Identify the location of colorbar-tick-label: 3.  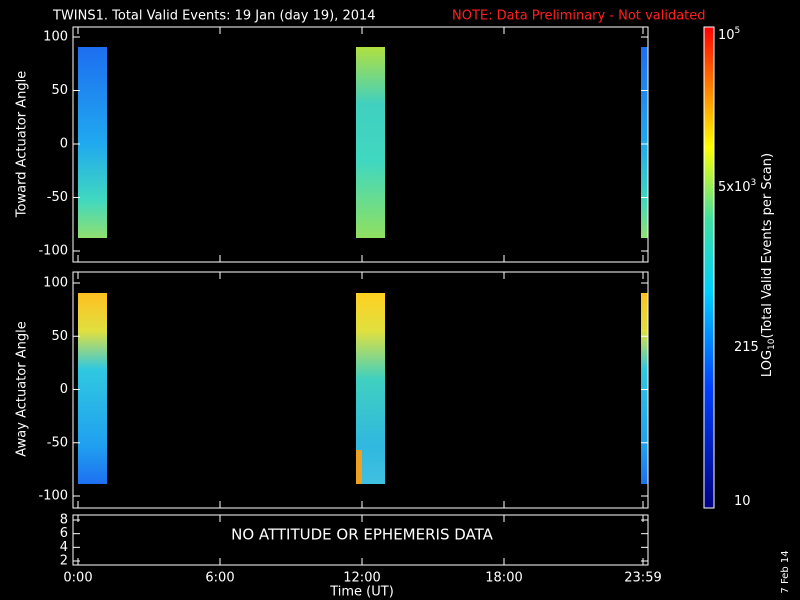
(754, 183).